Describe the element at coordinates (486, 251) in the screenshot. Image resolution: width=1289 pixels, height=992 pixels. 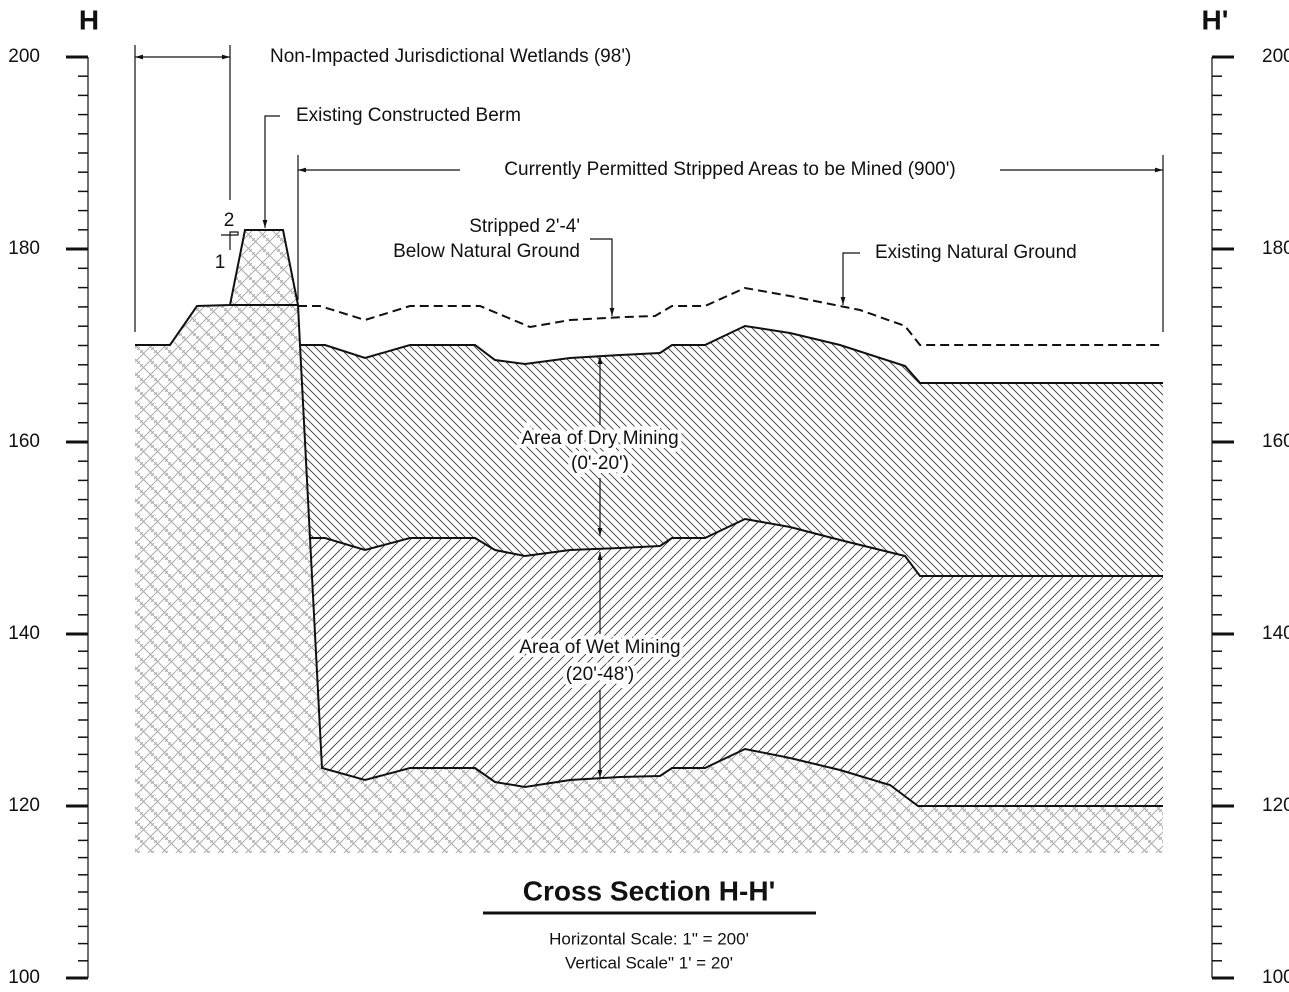
I see `annotation: Below Natural Ground` at that location.